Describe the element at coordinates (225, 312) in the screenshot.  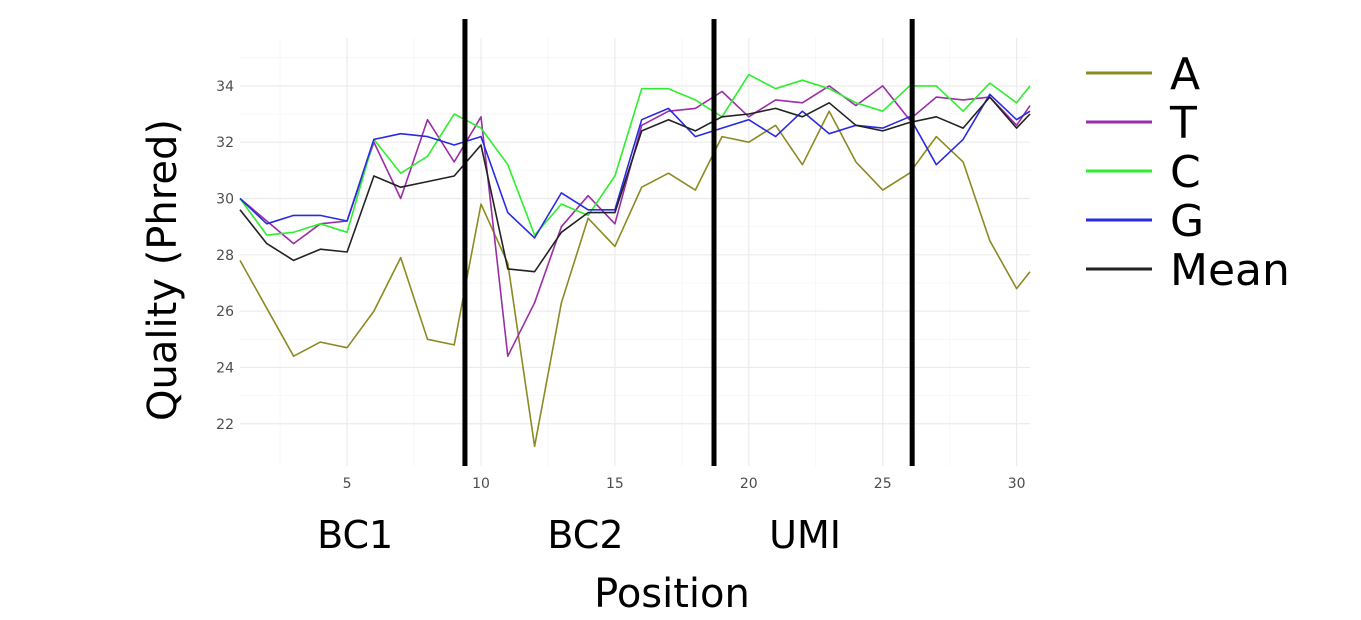
I see `y-tick-label: 26` at that location.